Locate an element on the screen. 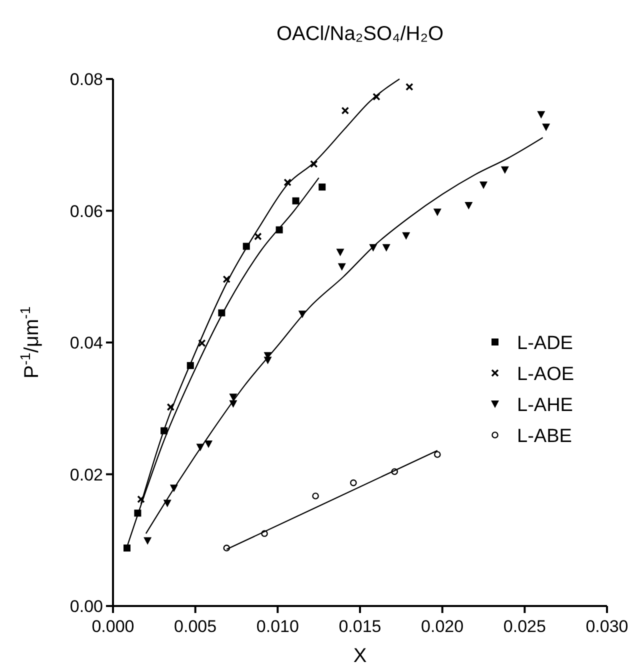  x-tick-label: 0.020 is located at coordinates (442, 626).